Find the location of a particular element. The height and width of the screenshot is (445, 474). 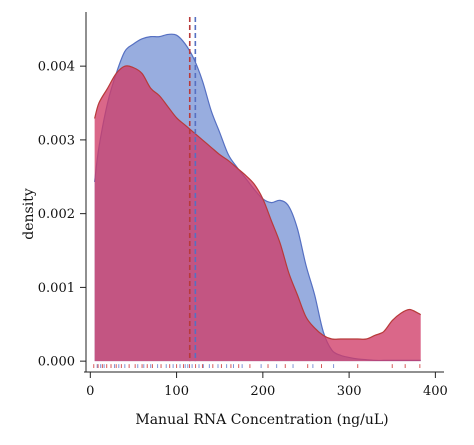

y-tick-label: 0.002 is located at coordinates (56, 214).